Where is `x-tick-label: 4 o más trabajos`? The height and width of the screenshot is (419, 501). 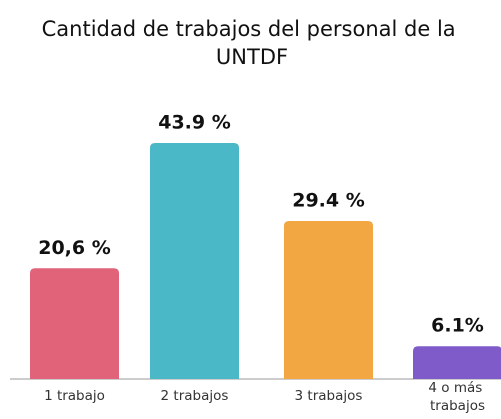 x-tick-label: 4 o más trabajos is located at coordinates (457, 397).